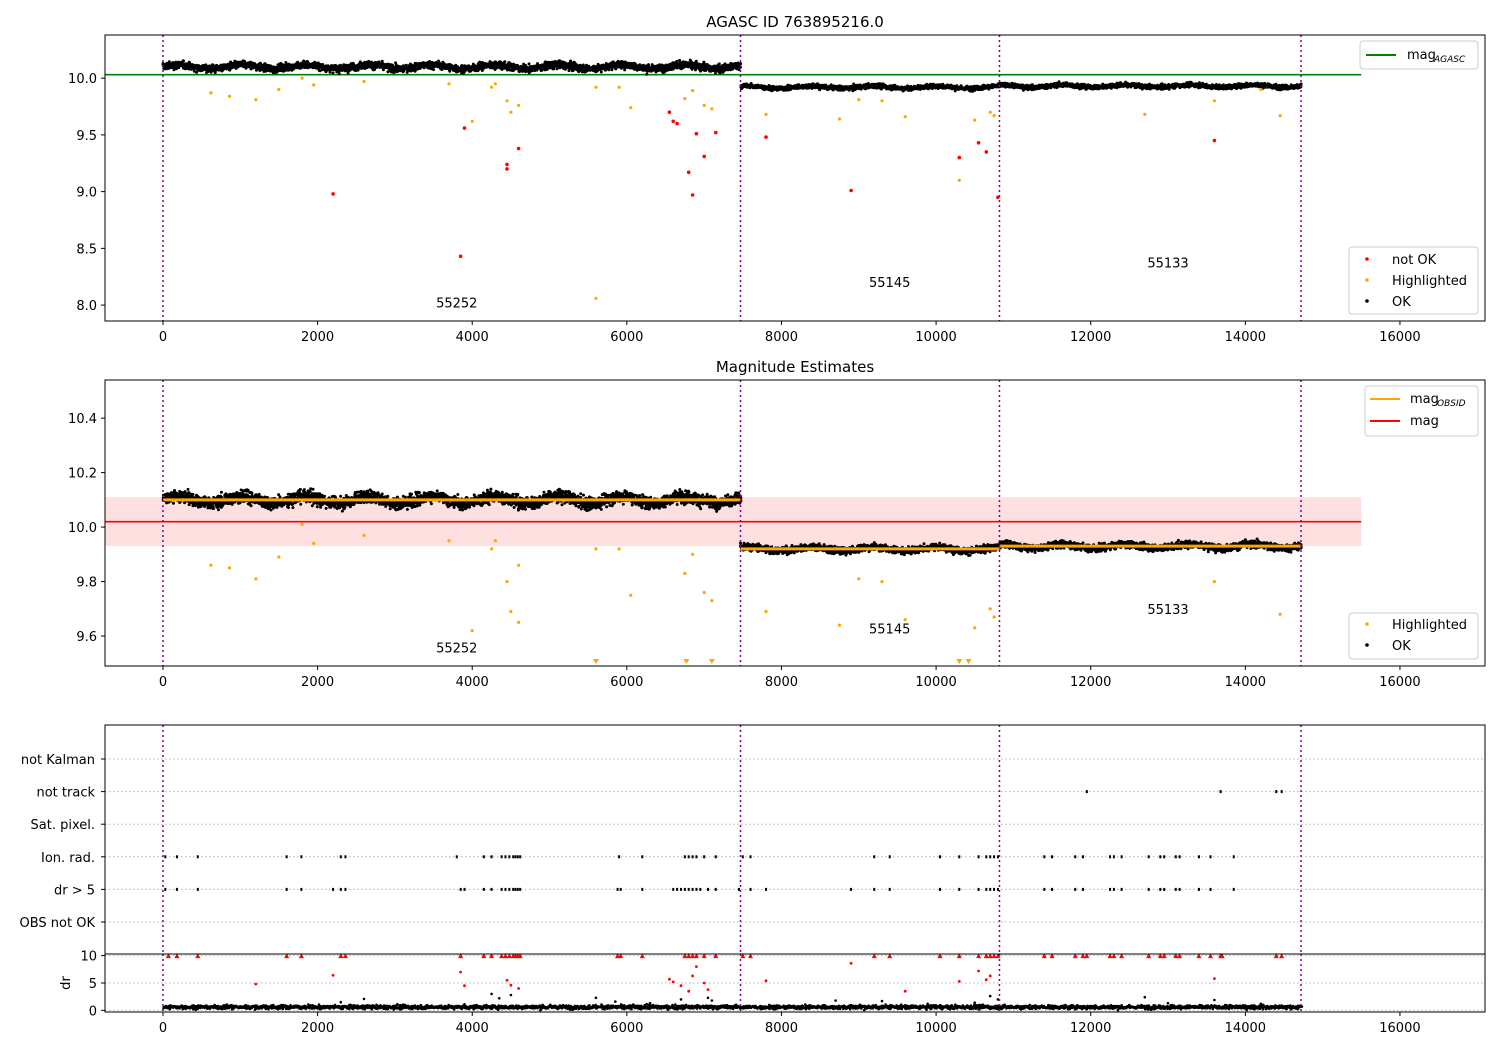 This screenshot has height=1050, width=1500. Describe the element at coordinates (795, 22) in the screenshot. I see `top-plot-title: AGASC ID 763895216.0` at that location.